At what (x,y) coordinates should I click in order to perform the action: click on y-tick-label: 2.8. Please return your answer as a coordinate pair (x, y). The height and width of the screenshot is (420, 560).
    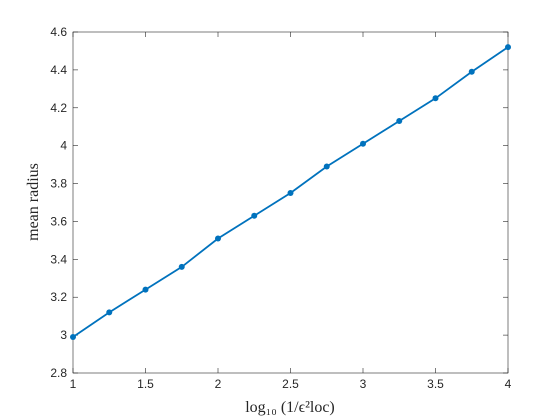
    Looking at the image, I should click on (58, 373).